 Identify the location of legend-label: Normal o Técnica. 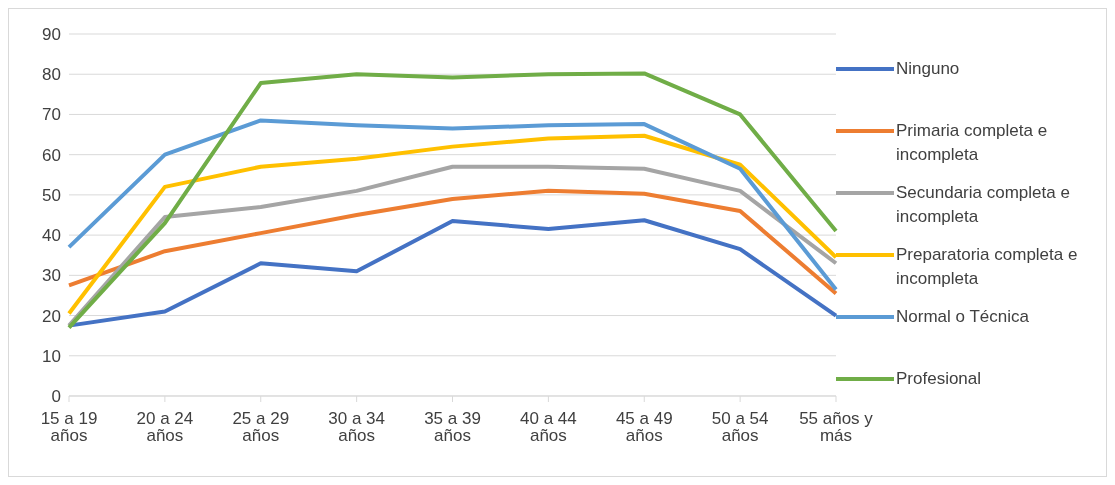
(962, 316).